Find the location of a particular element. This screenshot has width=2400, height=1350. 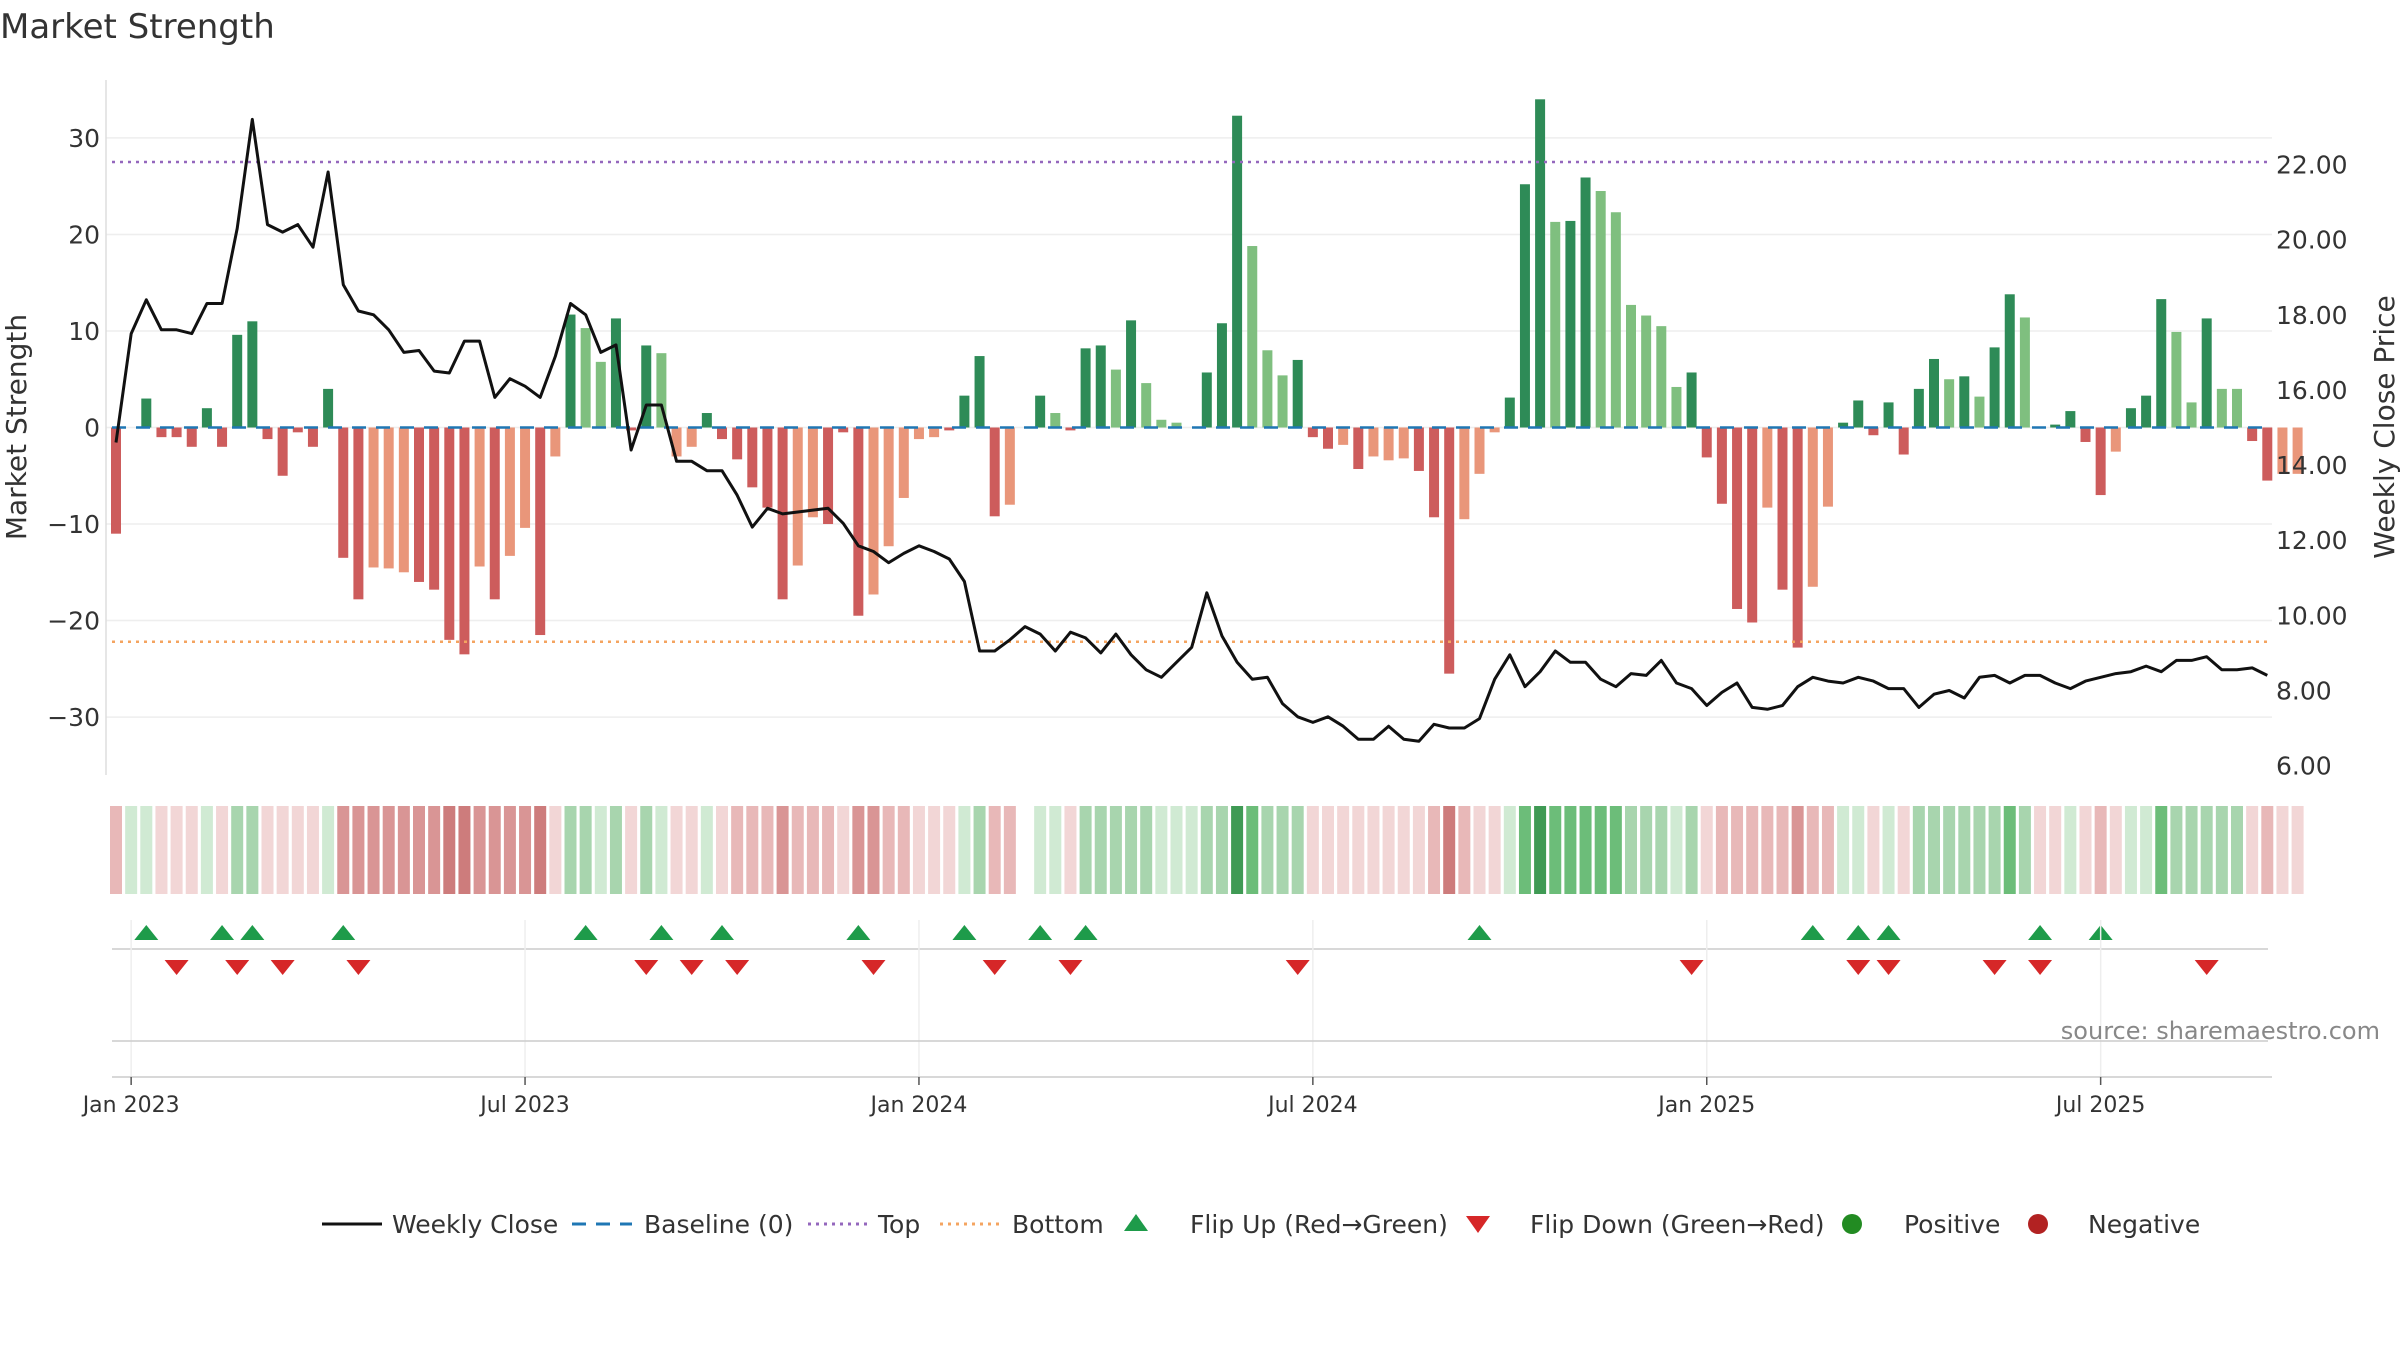

right-tick-label: 12.00 is located at coordinates (2312, 540).